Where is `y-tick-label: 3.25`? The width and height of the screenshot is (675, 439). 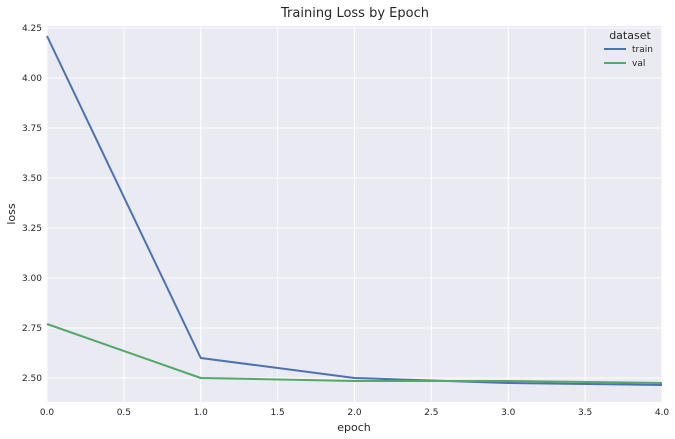 y-tick-label: 3.25 is located at coordinates (32, 229).